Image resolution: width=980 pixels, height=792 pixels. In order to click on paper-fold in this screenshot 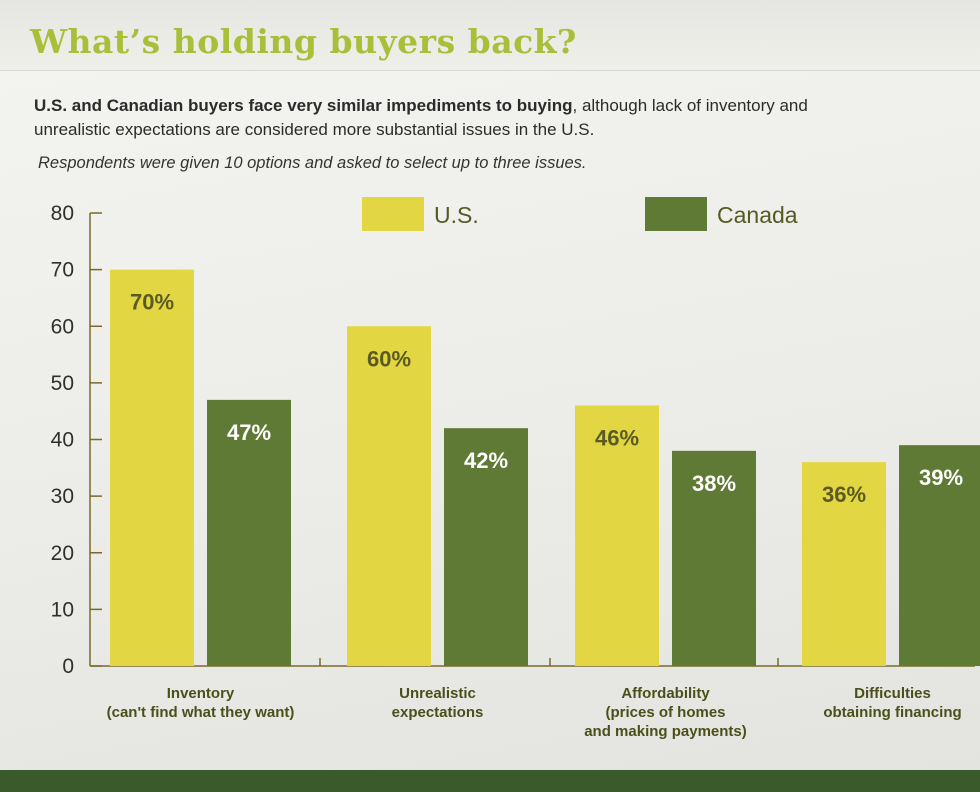, I will do `click(490, 35)`.